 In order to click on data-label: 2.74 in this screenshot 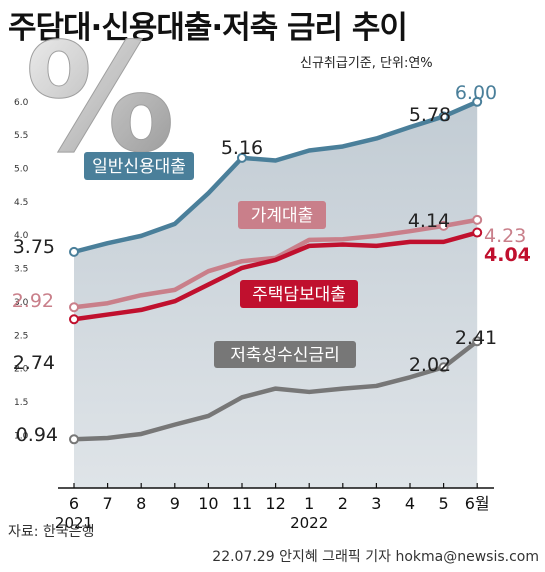, I will do `click(34, 363)`.